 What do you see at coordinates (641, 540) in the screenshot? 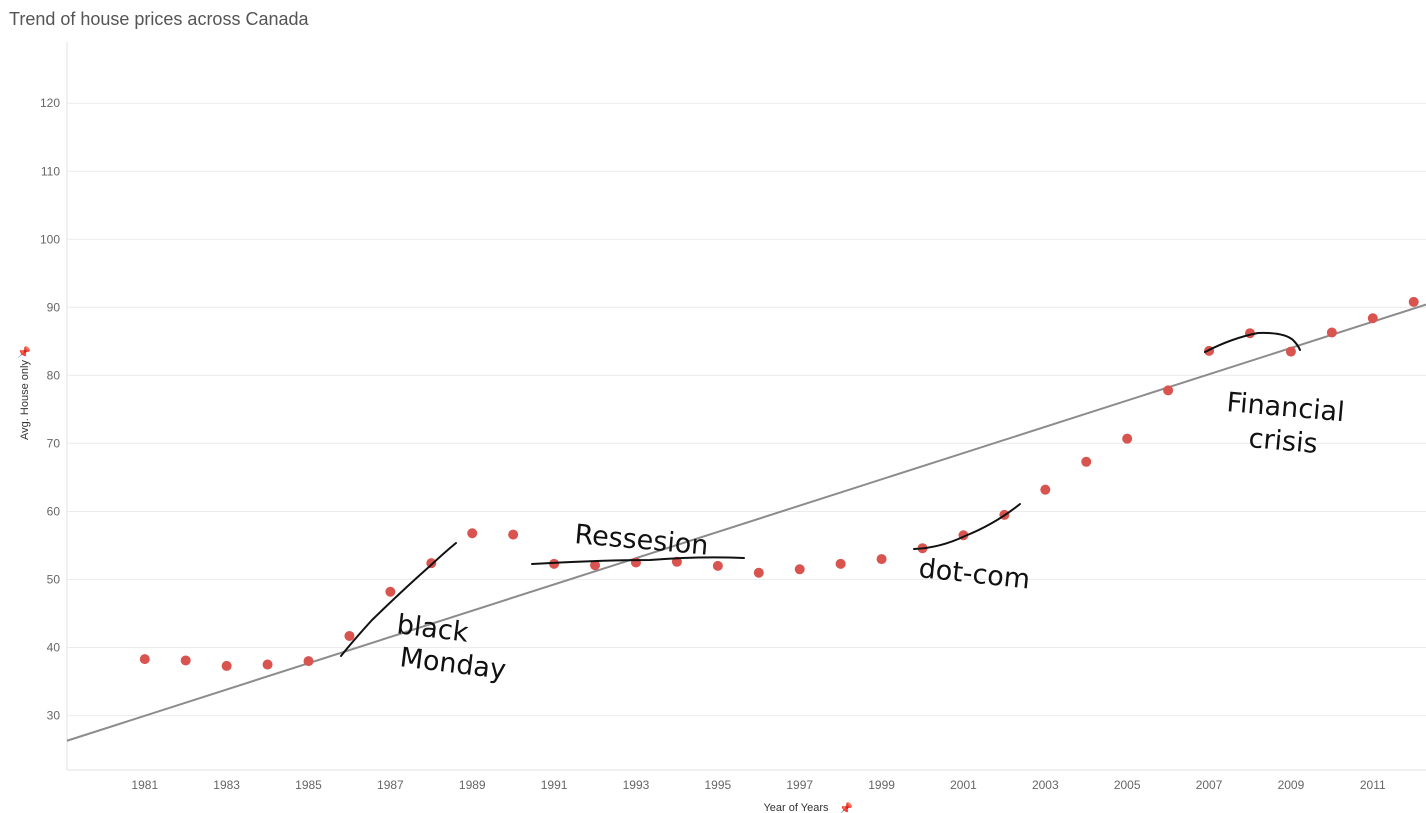
I see `annotation-recession: Ressesion` at bounding box center [641, 540].